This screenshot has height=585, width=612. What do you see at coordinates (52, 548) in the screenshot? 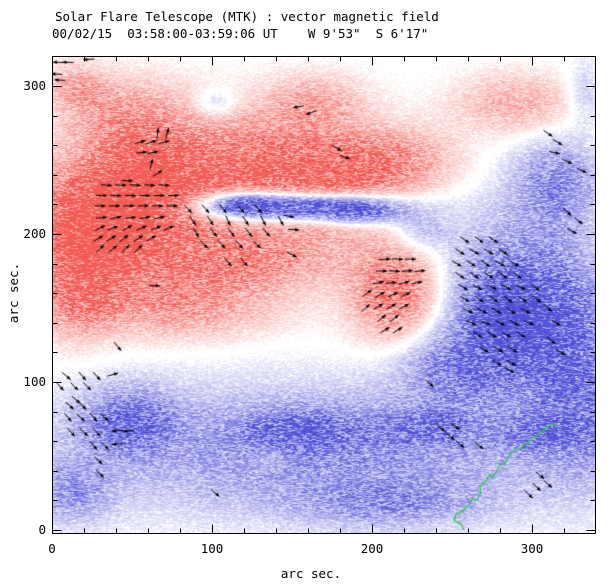
I see `x-tick-label: 0` at bounding box center [52, 548].